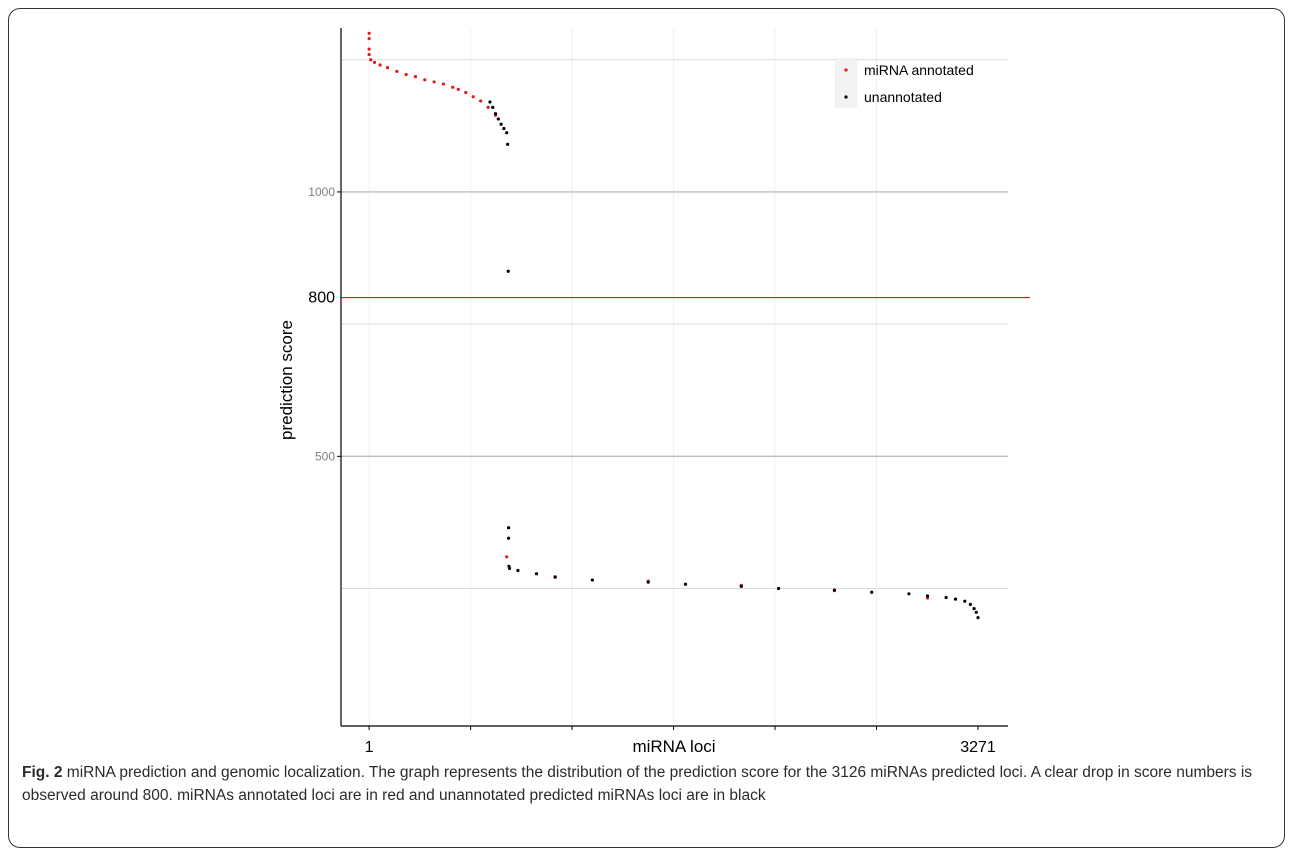 The width and height of the screenshot is (1295, 858). What do you see at coordinates (846, 70) in the screenshot?
I see `legend-key-annotated` at bounding box center [846, 70].